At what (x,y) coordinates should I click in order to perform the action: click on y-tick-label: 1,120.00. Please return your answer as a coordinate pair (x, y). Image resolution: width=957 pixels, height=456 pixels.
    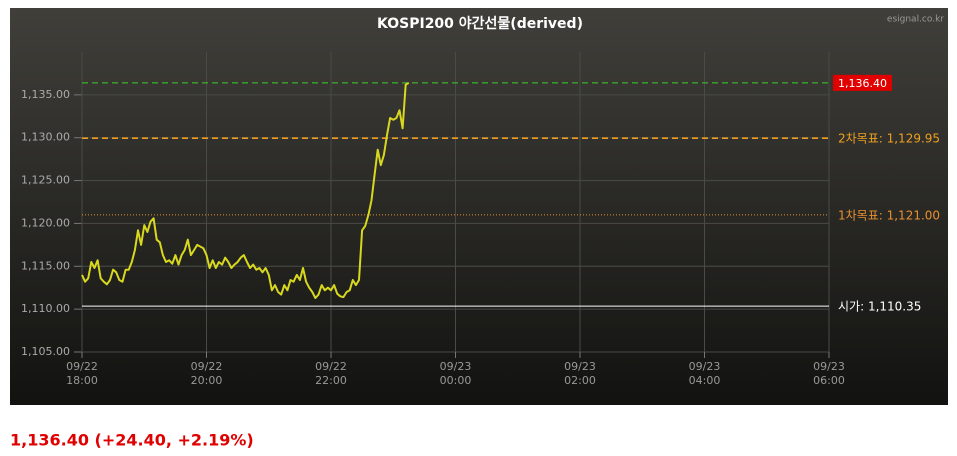
    Looking at the image, I should click on (45, 222).